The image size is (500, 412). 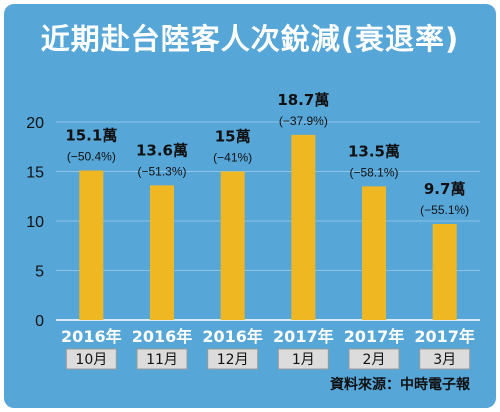 I want to click on data-label-value: 15.1萬, so click(x=91, y=136).